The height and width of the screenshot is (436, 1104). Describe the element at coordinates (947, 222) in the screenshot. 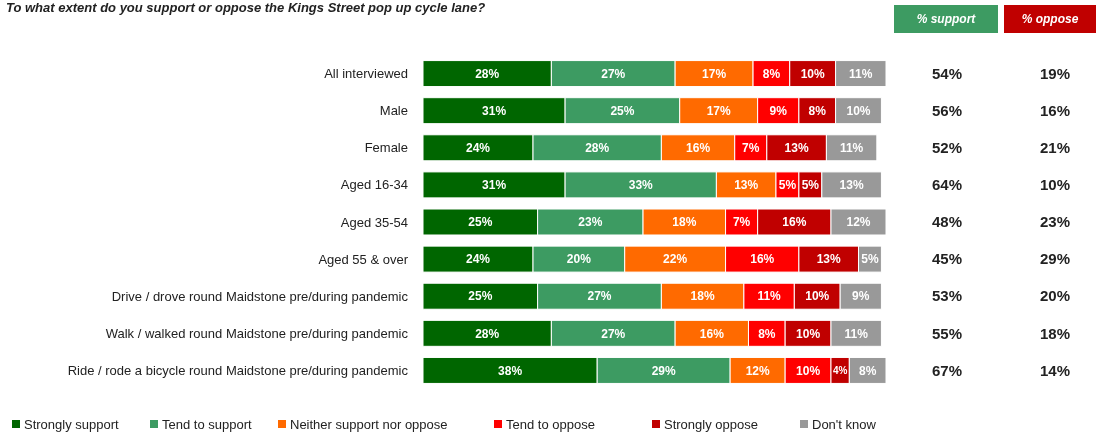

I see `text: 48%` at that location.